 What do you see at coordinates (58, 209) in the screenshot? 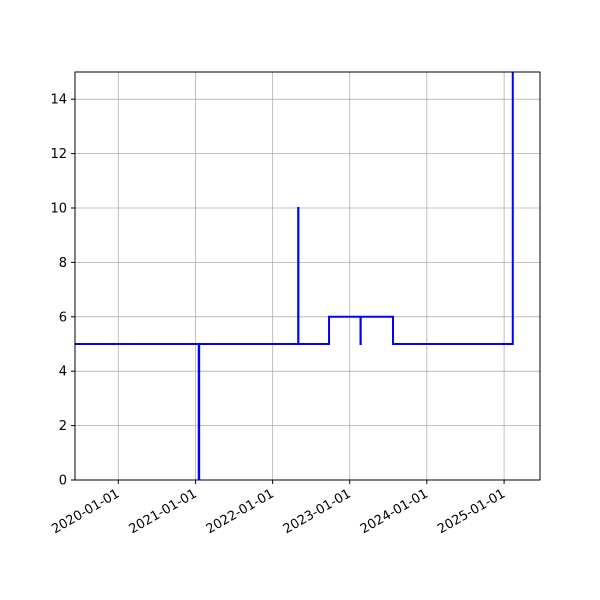
I see `y-tick-label: 10` at bounding box center [58, 209].